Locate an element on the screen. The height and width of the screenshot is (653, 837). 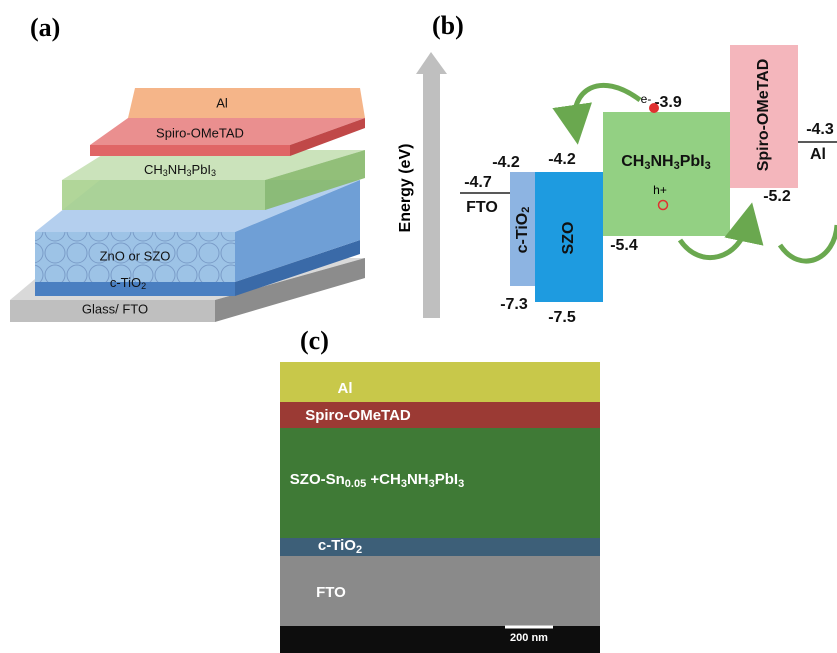
spiro-region is located at coordinates (440, 415).